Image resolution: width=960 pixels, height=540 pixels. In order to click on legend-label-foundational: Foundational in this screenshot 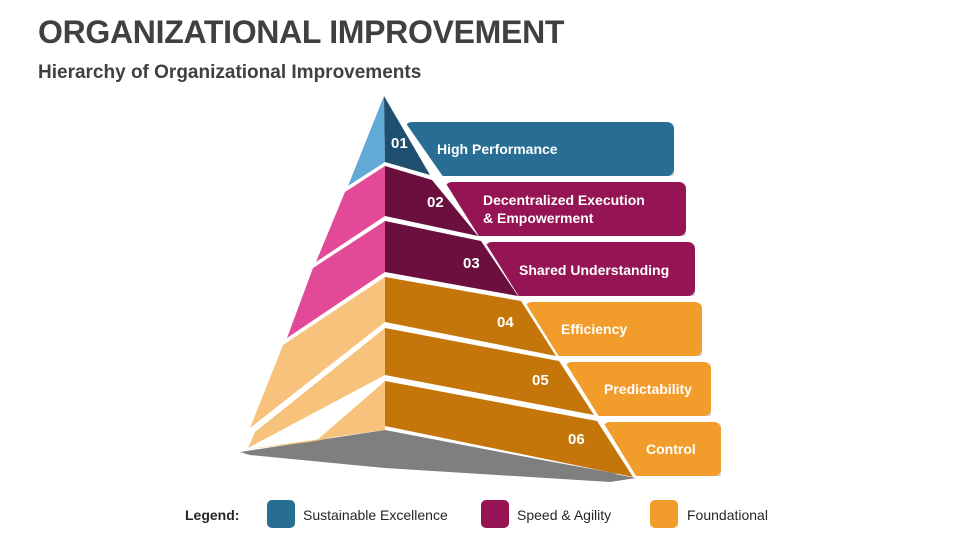, I will do `click(727, 515)`.